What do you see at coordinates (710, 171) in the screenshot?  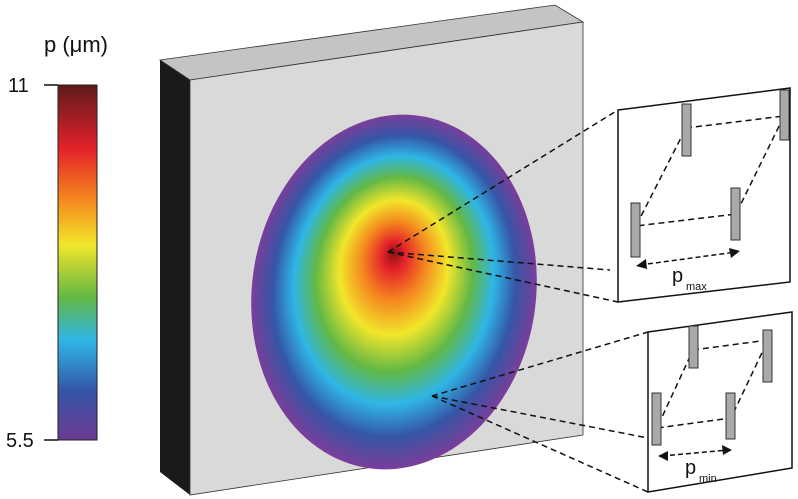 I see `lattice` at bounding box center [710, 171].